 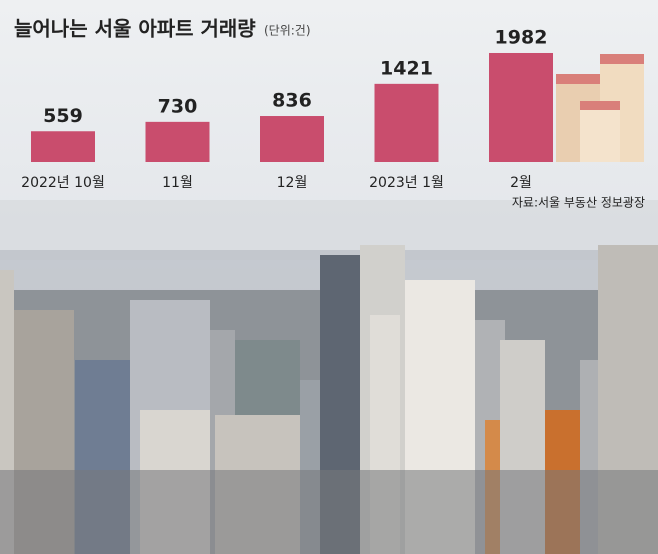 I want to click on value-label: 730, so click(x=178, y=106).